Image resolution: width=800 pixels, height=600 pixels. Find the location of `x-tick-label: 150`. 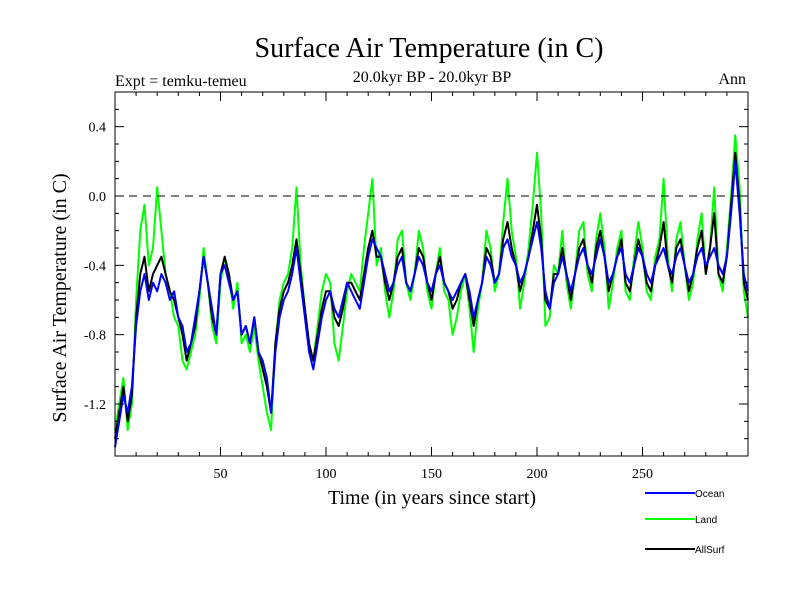

x-tick-label: 150 is located at coordinates (431, 474).